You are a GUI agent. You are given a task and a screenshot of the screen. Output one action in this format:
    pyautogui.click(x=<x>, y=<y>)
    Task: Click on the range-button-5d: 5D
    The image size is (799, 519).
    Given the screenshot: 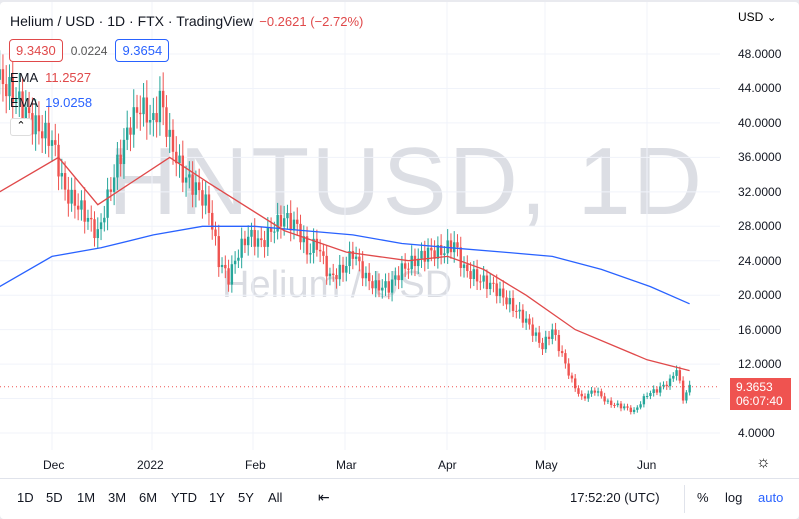 What is the action you would take?
    pyautogui.click(x=54, y=497)
    